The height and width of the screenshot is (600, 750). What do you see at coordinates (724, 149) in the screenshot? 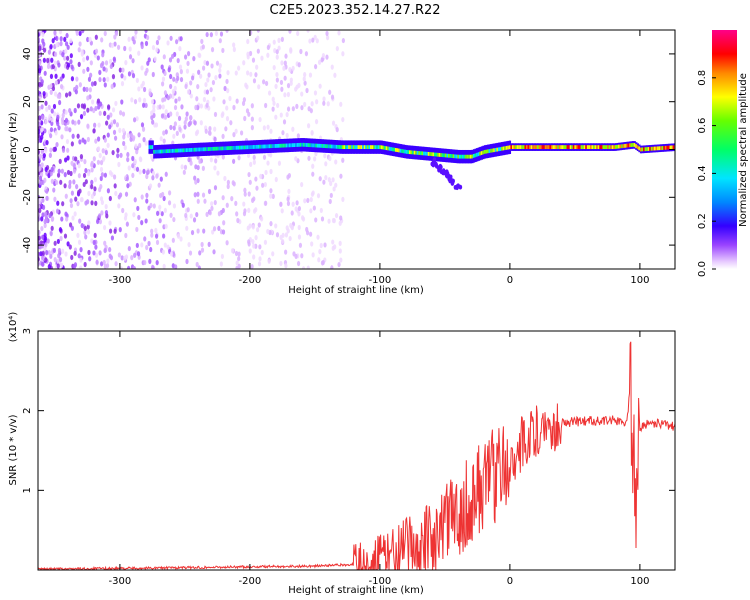
I see `colorbar-gradient` at bounding box center [724, 149].